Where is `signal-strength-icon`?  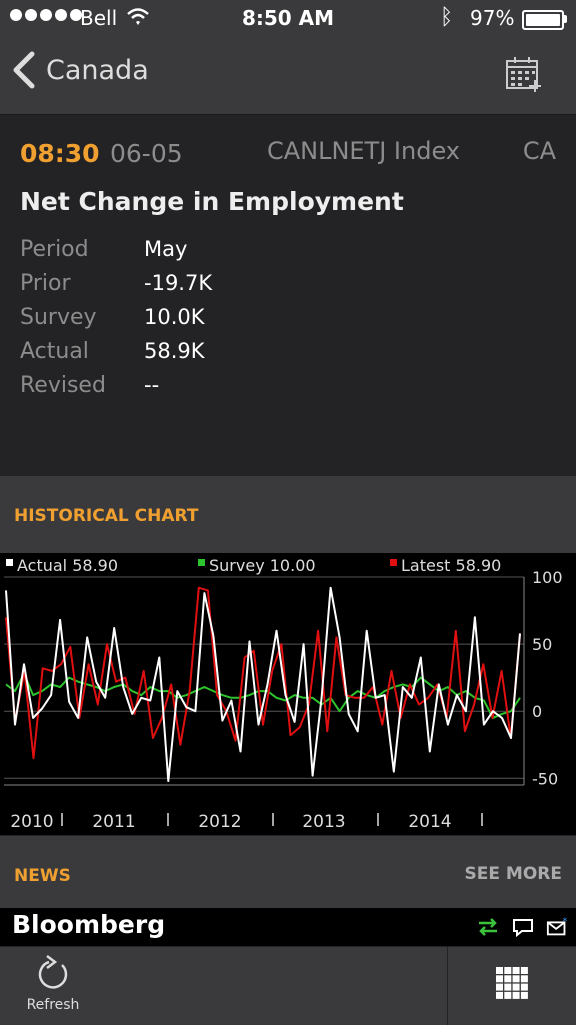
signal-strength-icon is located at coordinates (46, 15).